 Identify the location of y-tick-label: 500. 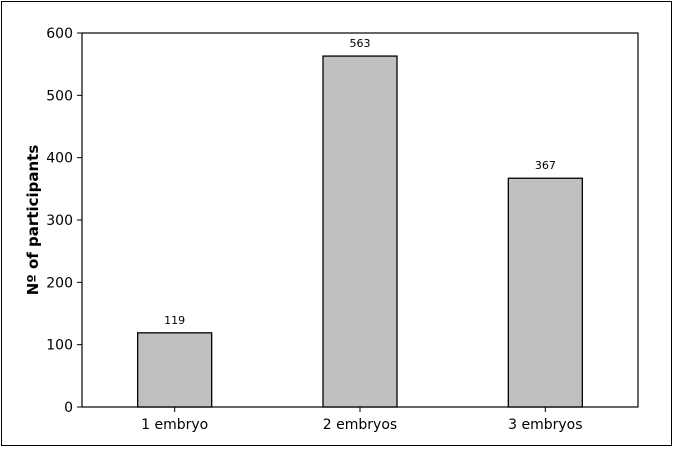
(59, 96).